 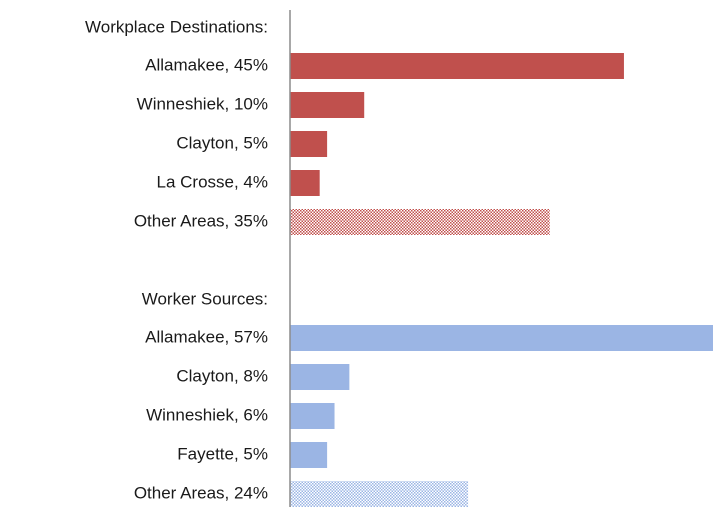 What do you see at coordinates (222, 375) in the screenshot?
I see `category-label: Clayton, 8%` at bounding box center [222, 375].